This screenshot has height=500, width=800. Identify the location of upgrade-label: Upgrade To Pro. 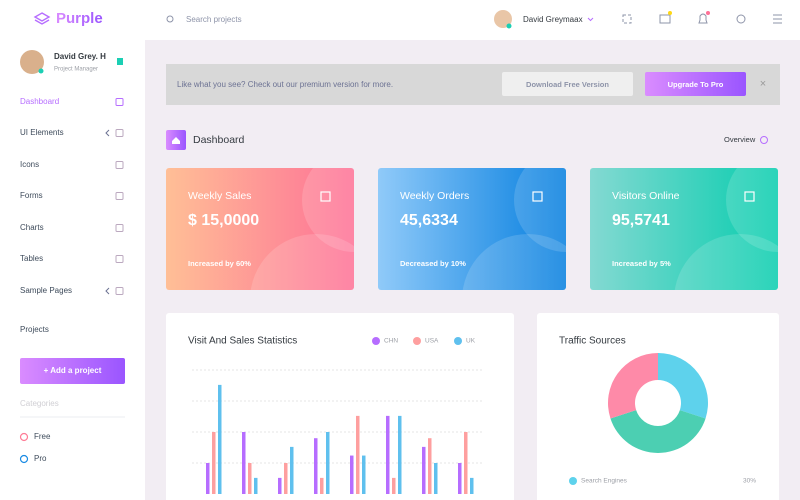
(696, 84).